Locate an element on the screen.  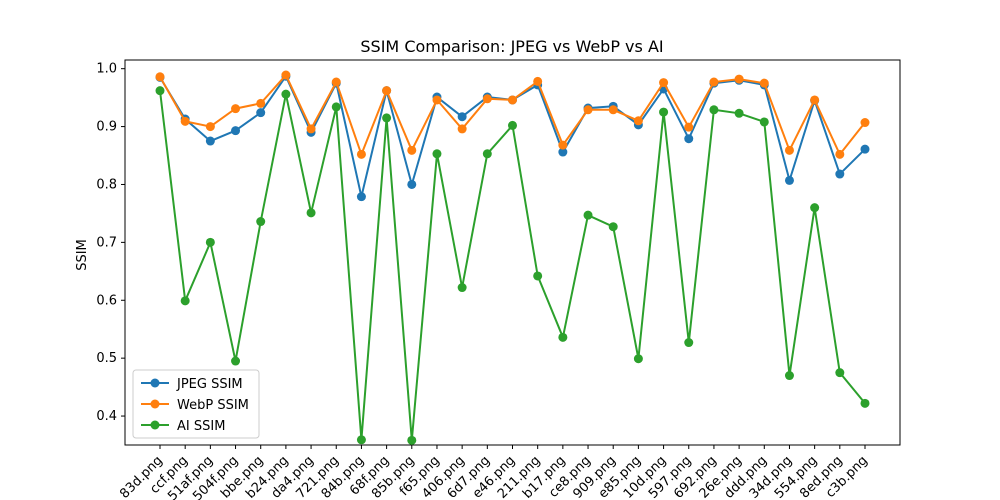
y-tick-label: 0.8 is located at coordinates (106, 184).